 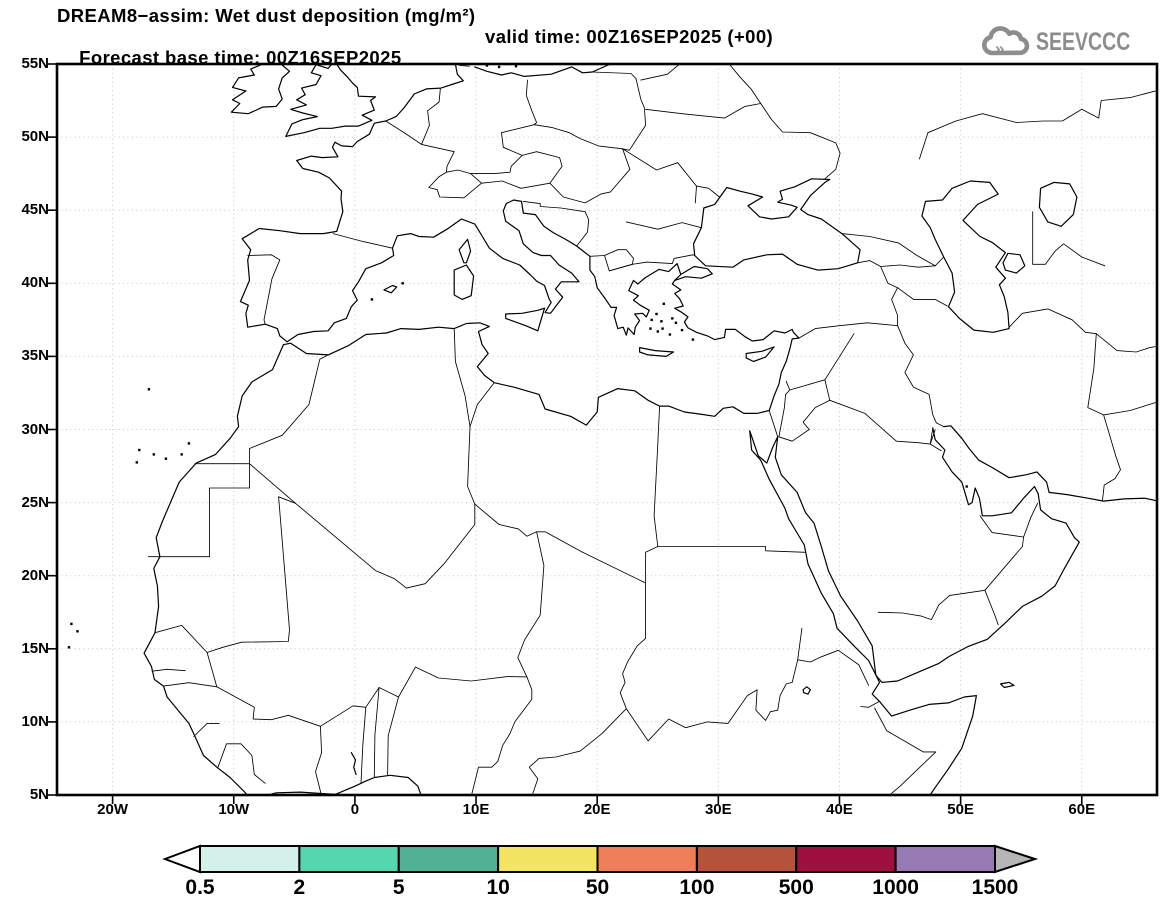 I want to click on lon-tick-label: 40E, so click(x=839, y=809).